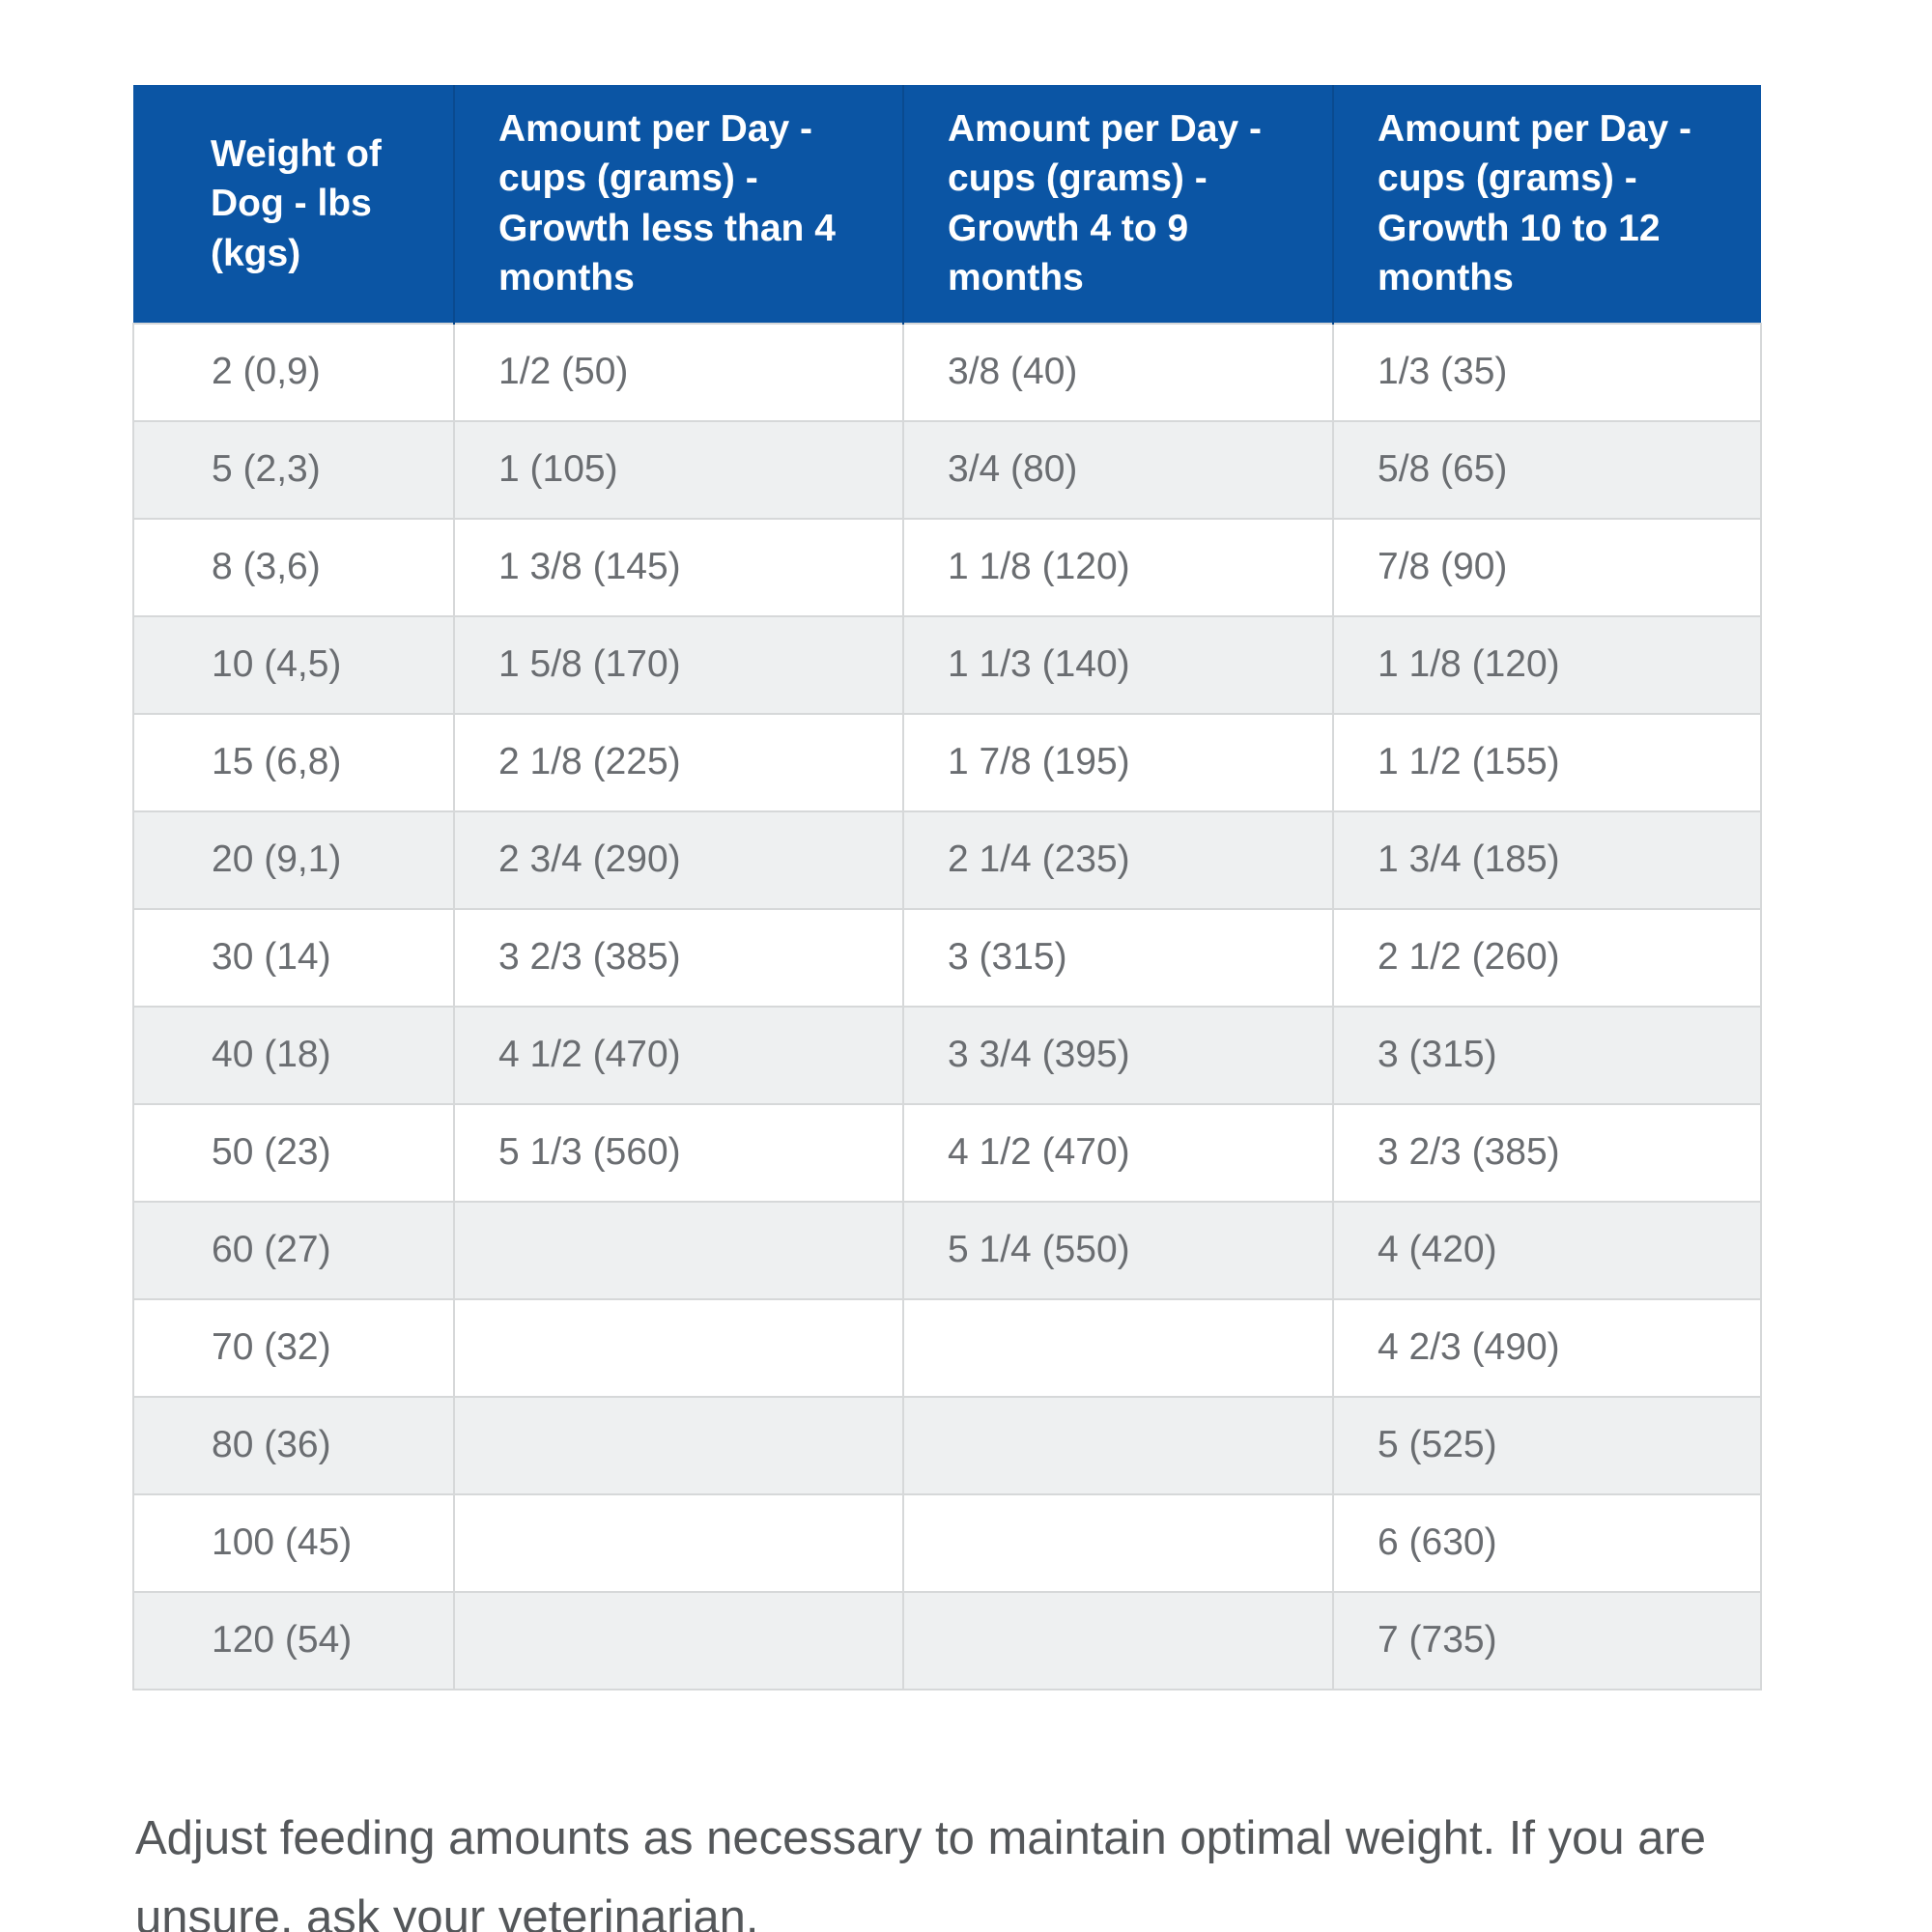  What do you see at coordinates (1547, 957) in the screenshot?
I see `cell-amount: 2 1/2 (260)` at bounding box center [1547, 957].